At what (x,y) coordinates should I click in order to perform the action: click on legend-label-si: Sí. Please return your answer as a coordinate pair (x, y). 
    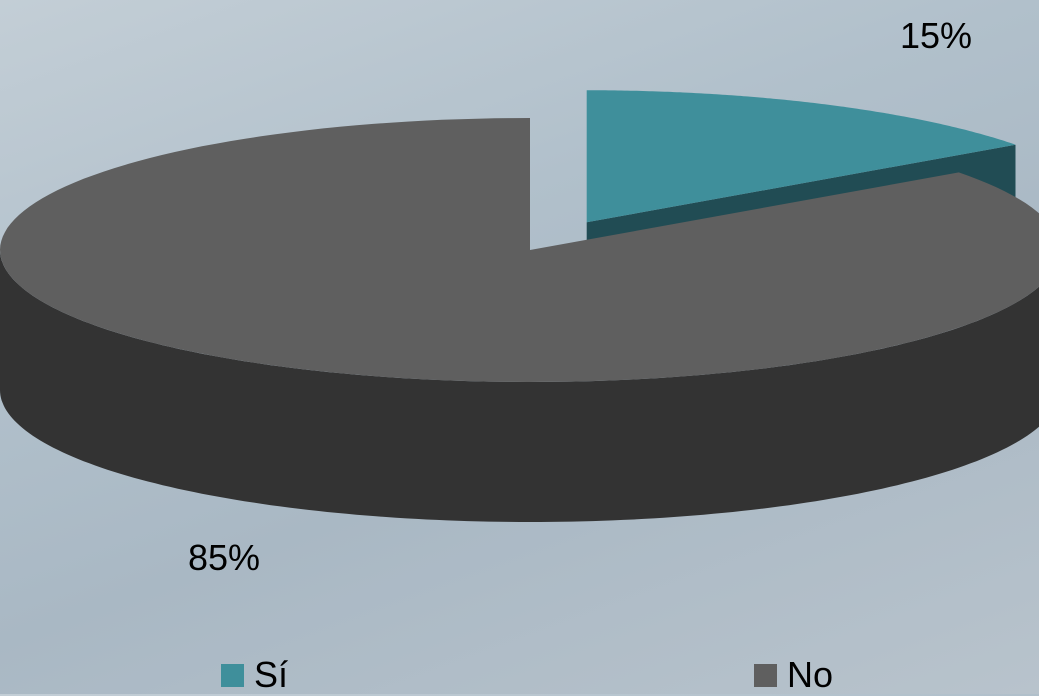
    Looking at the image, I should click on (271, 674).